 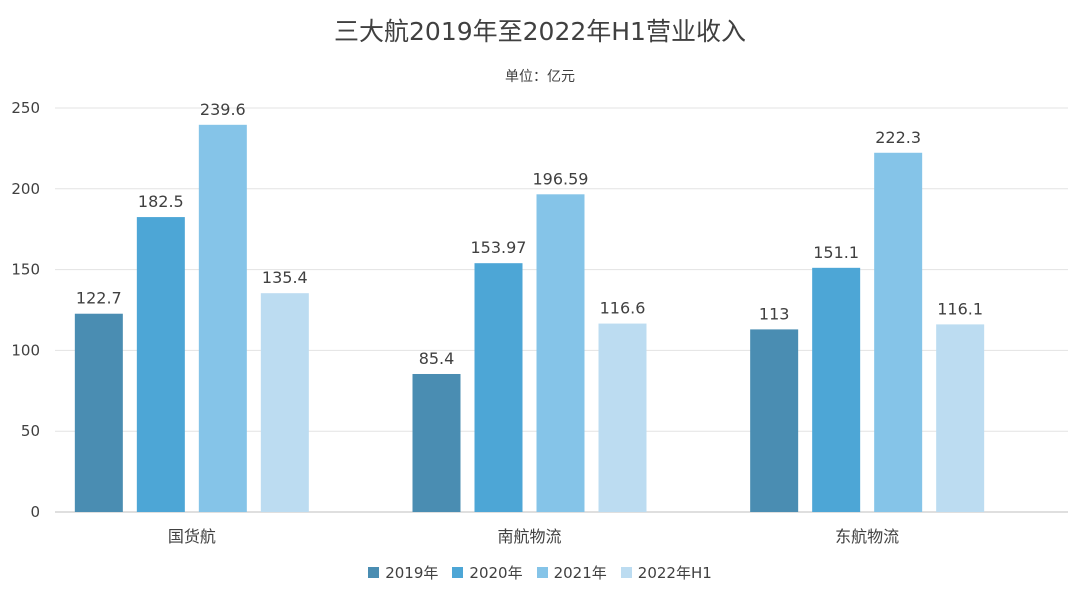 I want to click on x-tick-label: 南航物流, so click(x=529, y=536).